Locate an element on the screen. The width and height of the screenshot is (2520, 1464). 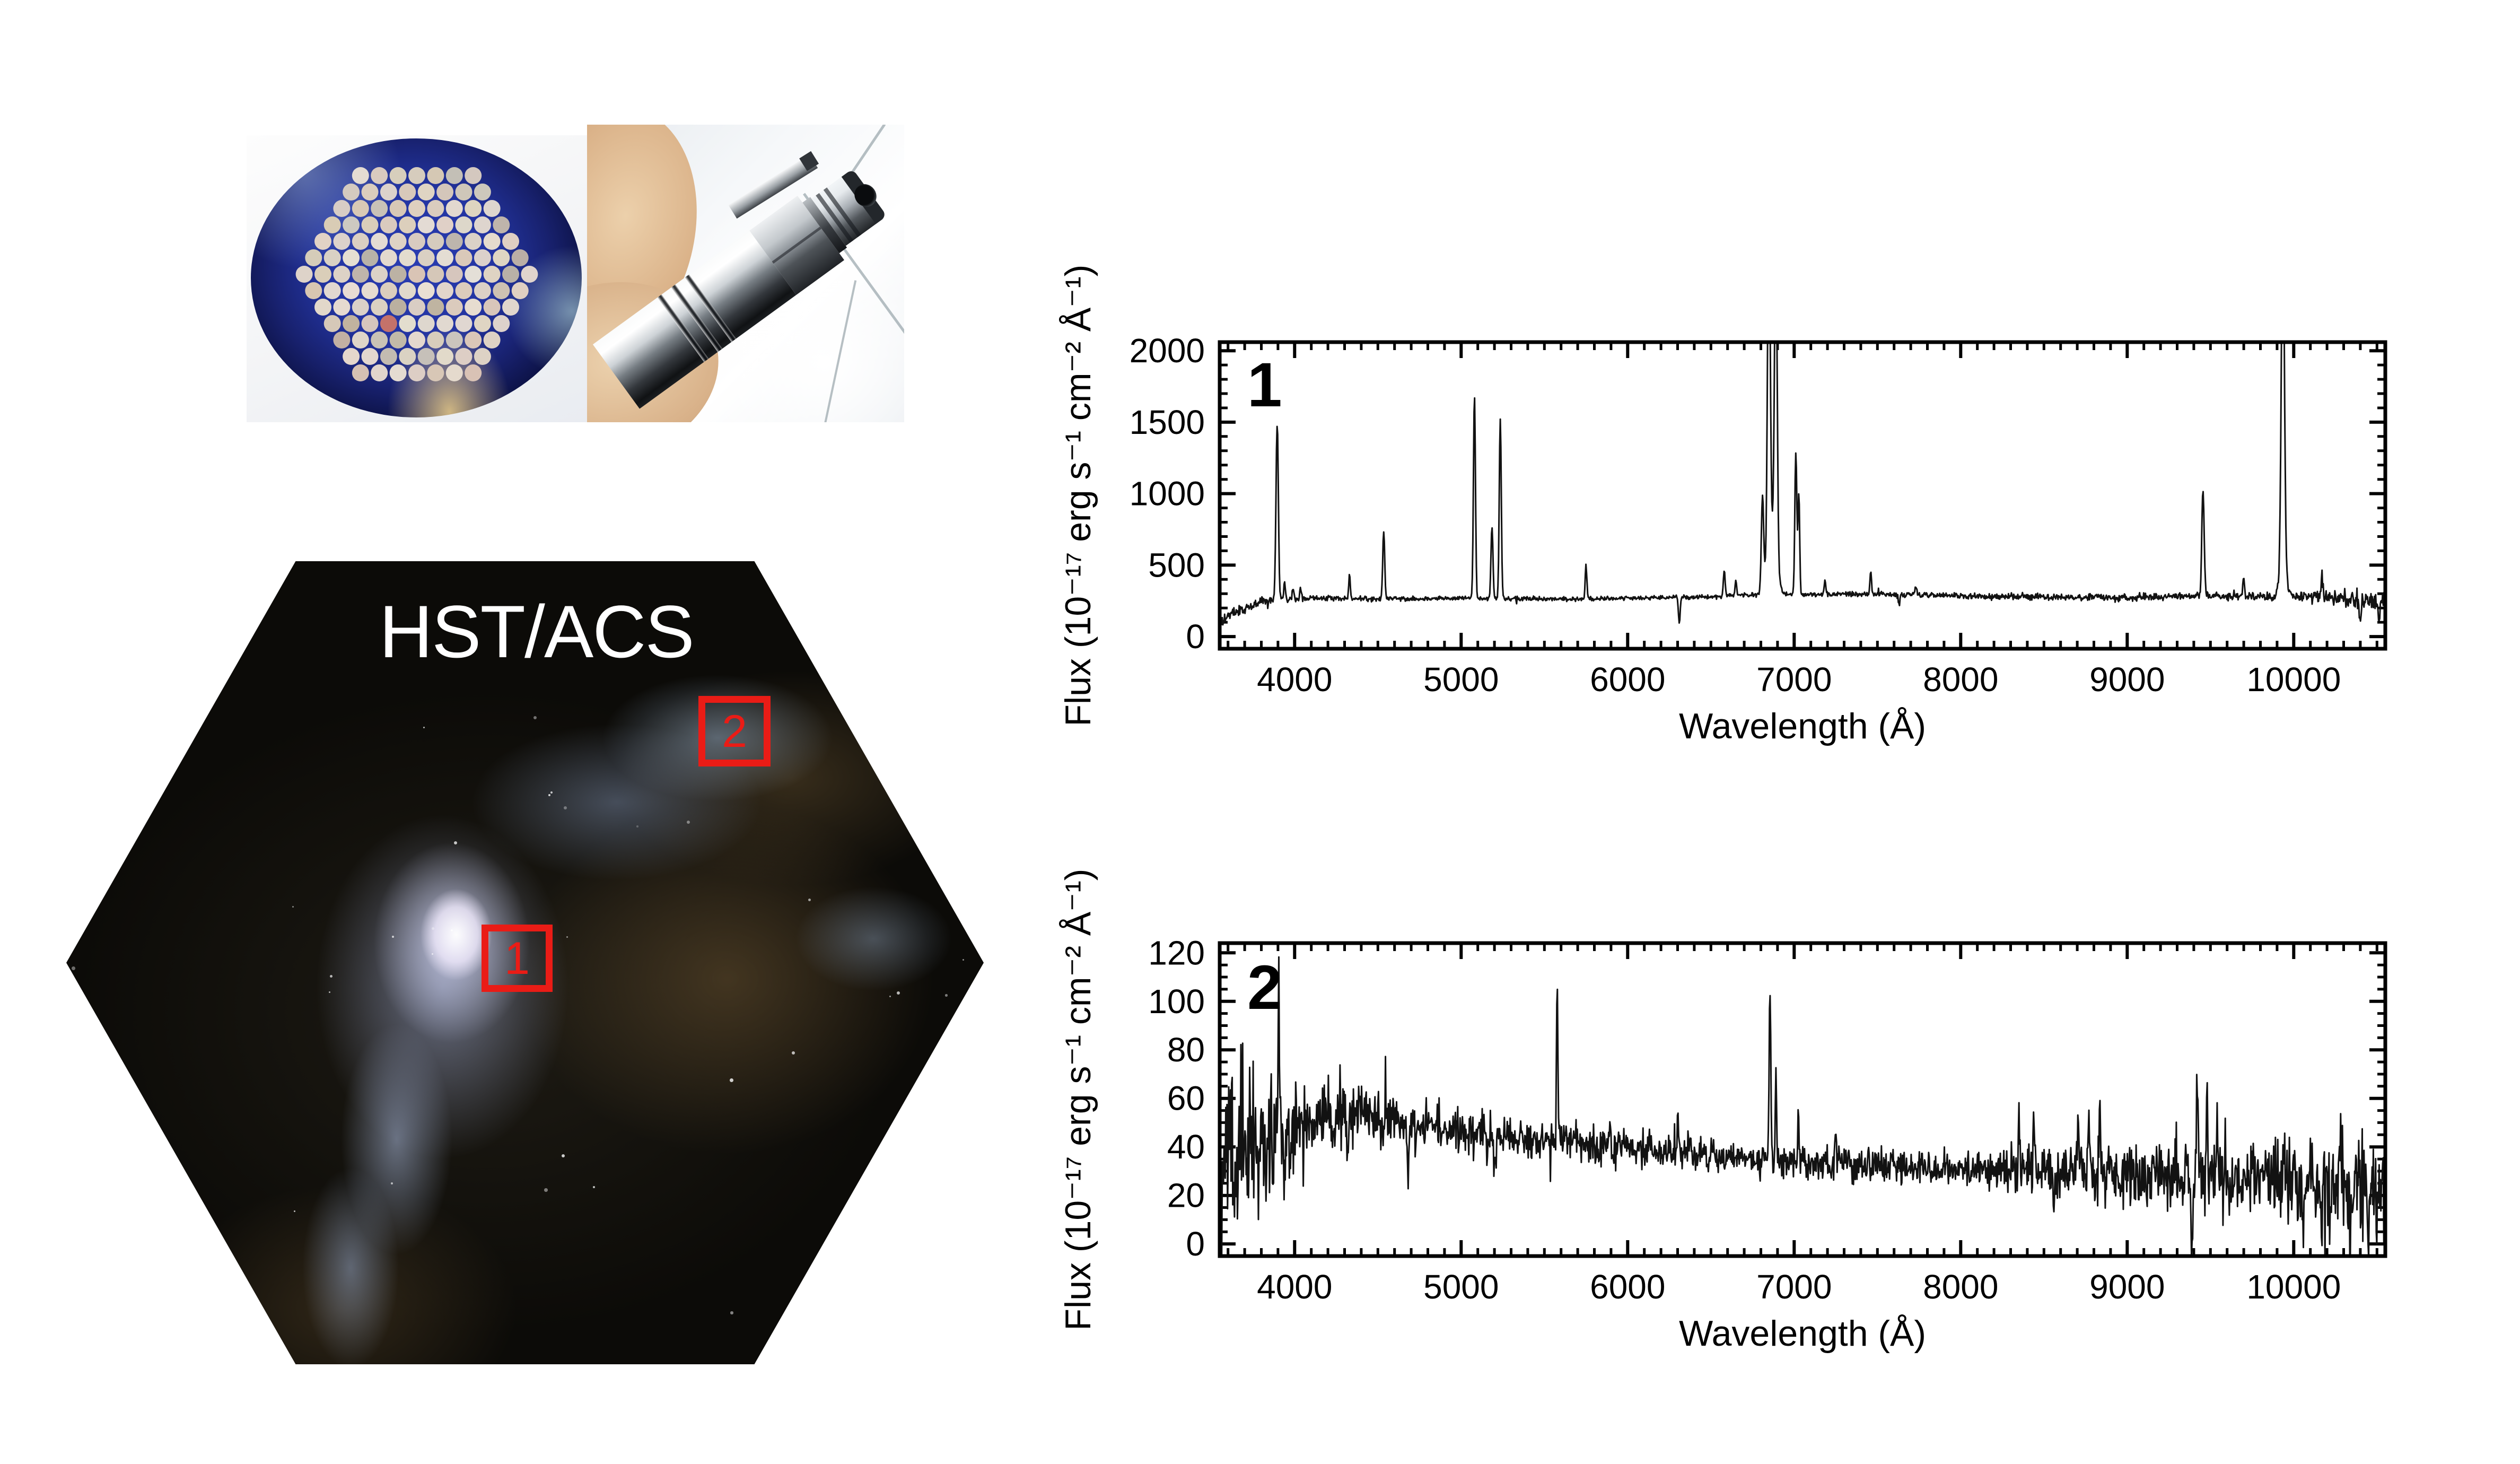
minor-ticks is located at coordinates (1802, 496).